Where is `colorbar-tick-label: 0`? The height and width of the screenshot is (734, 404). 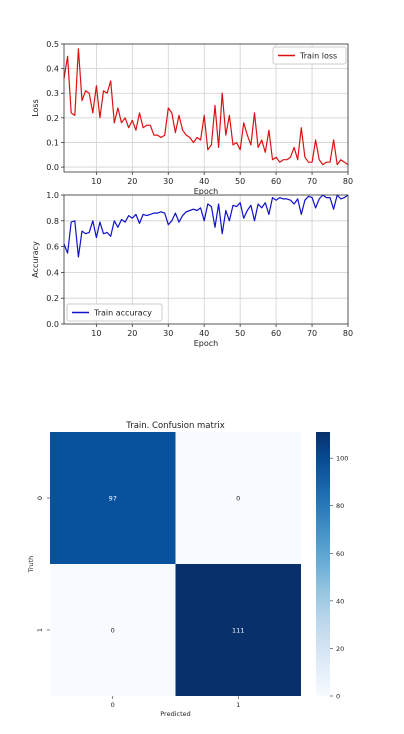
colorbar-tick-label: 0 is located at coordinates (338, 697).